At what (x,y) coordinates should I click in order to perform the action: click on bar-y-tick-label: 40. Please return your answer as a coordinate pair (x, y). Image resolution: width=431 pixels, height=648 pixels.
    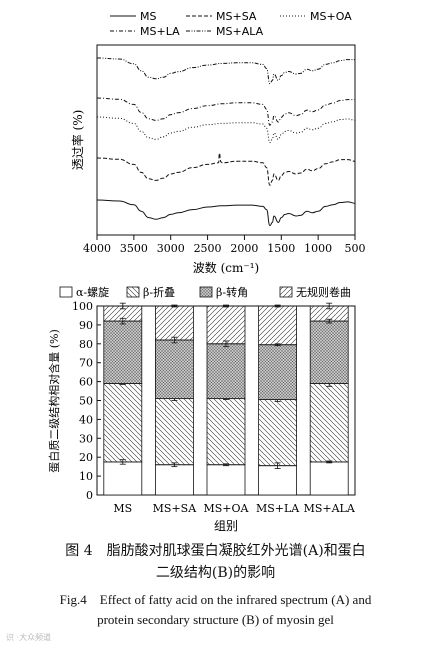
    Looking at the image, I should click on (86, 419).